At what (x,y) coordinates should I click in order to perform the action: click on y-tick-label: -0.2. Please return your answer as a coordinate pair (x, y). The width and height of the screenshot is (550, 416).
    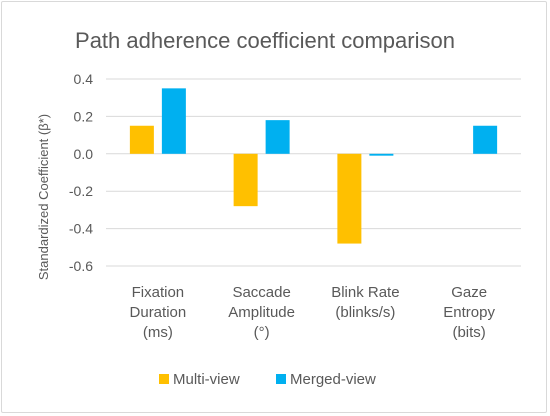
    Looking at the image, I should click on (81, 191).